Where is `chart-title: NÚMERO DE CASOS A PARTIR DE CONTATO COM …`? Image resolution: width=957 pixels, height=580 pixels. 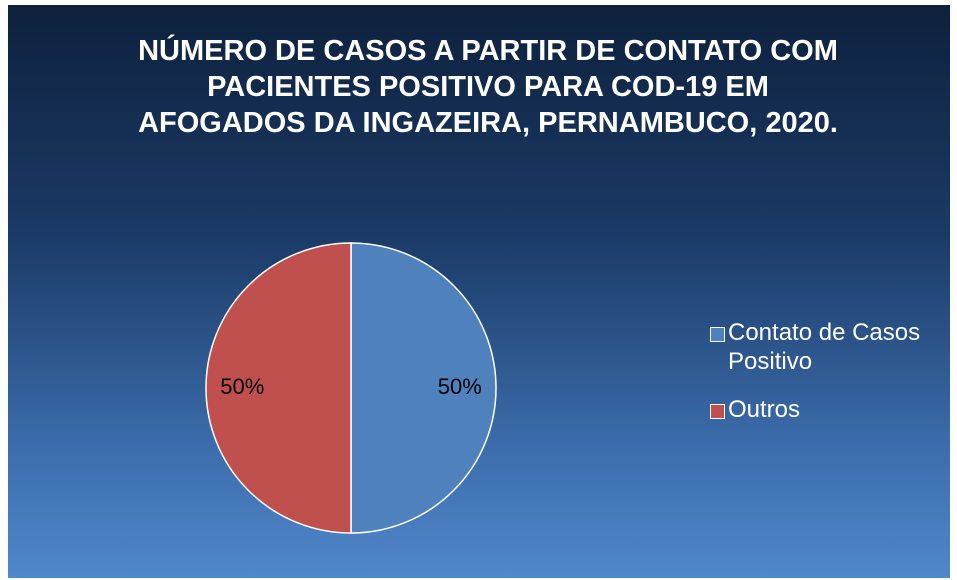 chart-title: NÚMERO DE CASOS A PARTIR DE CONTATO COM … is located at coordinates (488, 87).